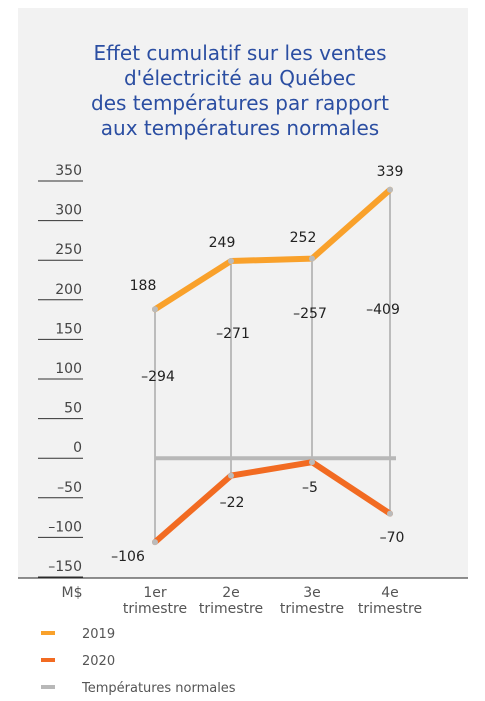 The height and width of the screenshot is (701, 485). I want to click on data-label: –22, so click(232, 503).